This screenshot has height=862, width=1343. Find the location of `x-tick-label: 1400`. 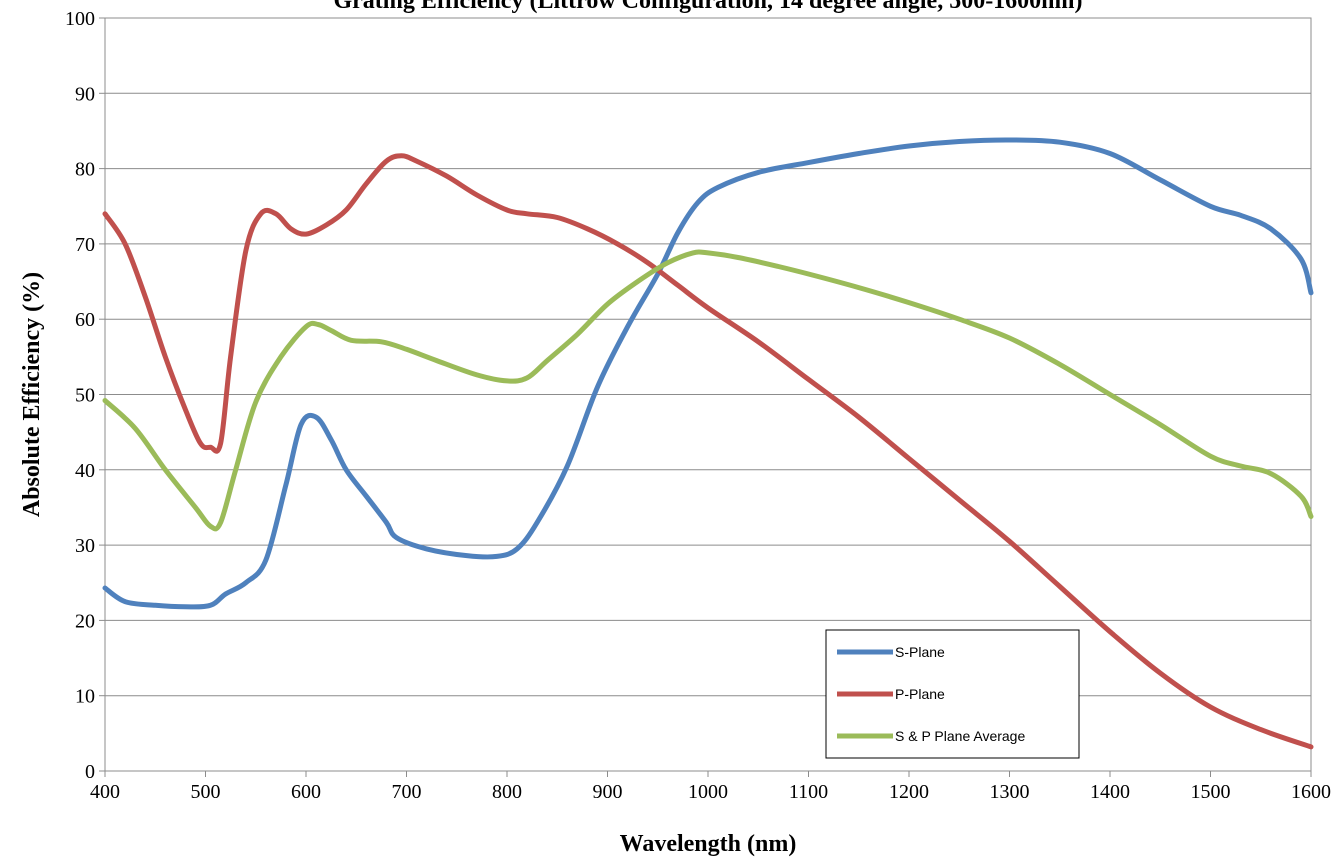

x-tick-label: 1400 is located at coordinates (1110, 792).